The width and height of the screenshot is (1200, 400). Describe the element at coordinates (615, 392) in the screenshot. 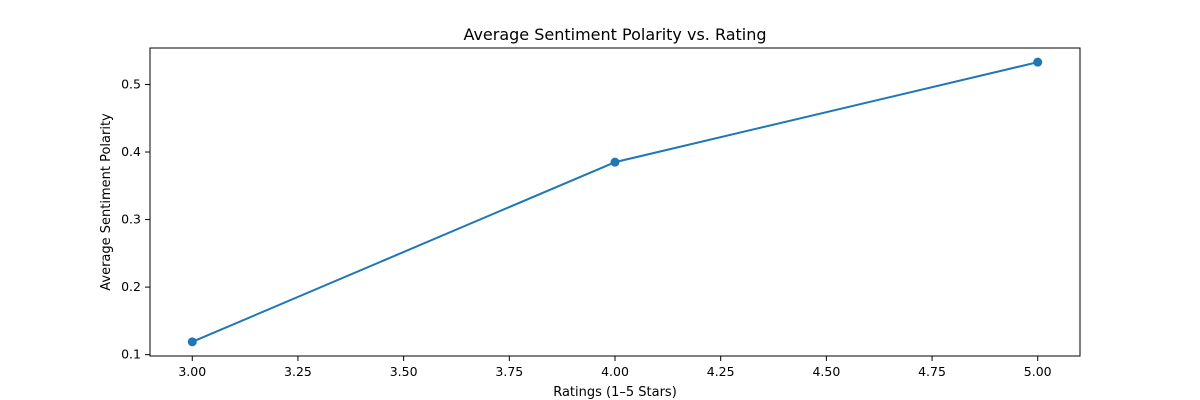

I see `x-axis-label: Ratings (1–5 Stars)` at that location.